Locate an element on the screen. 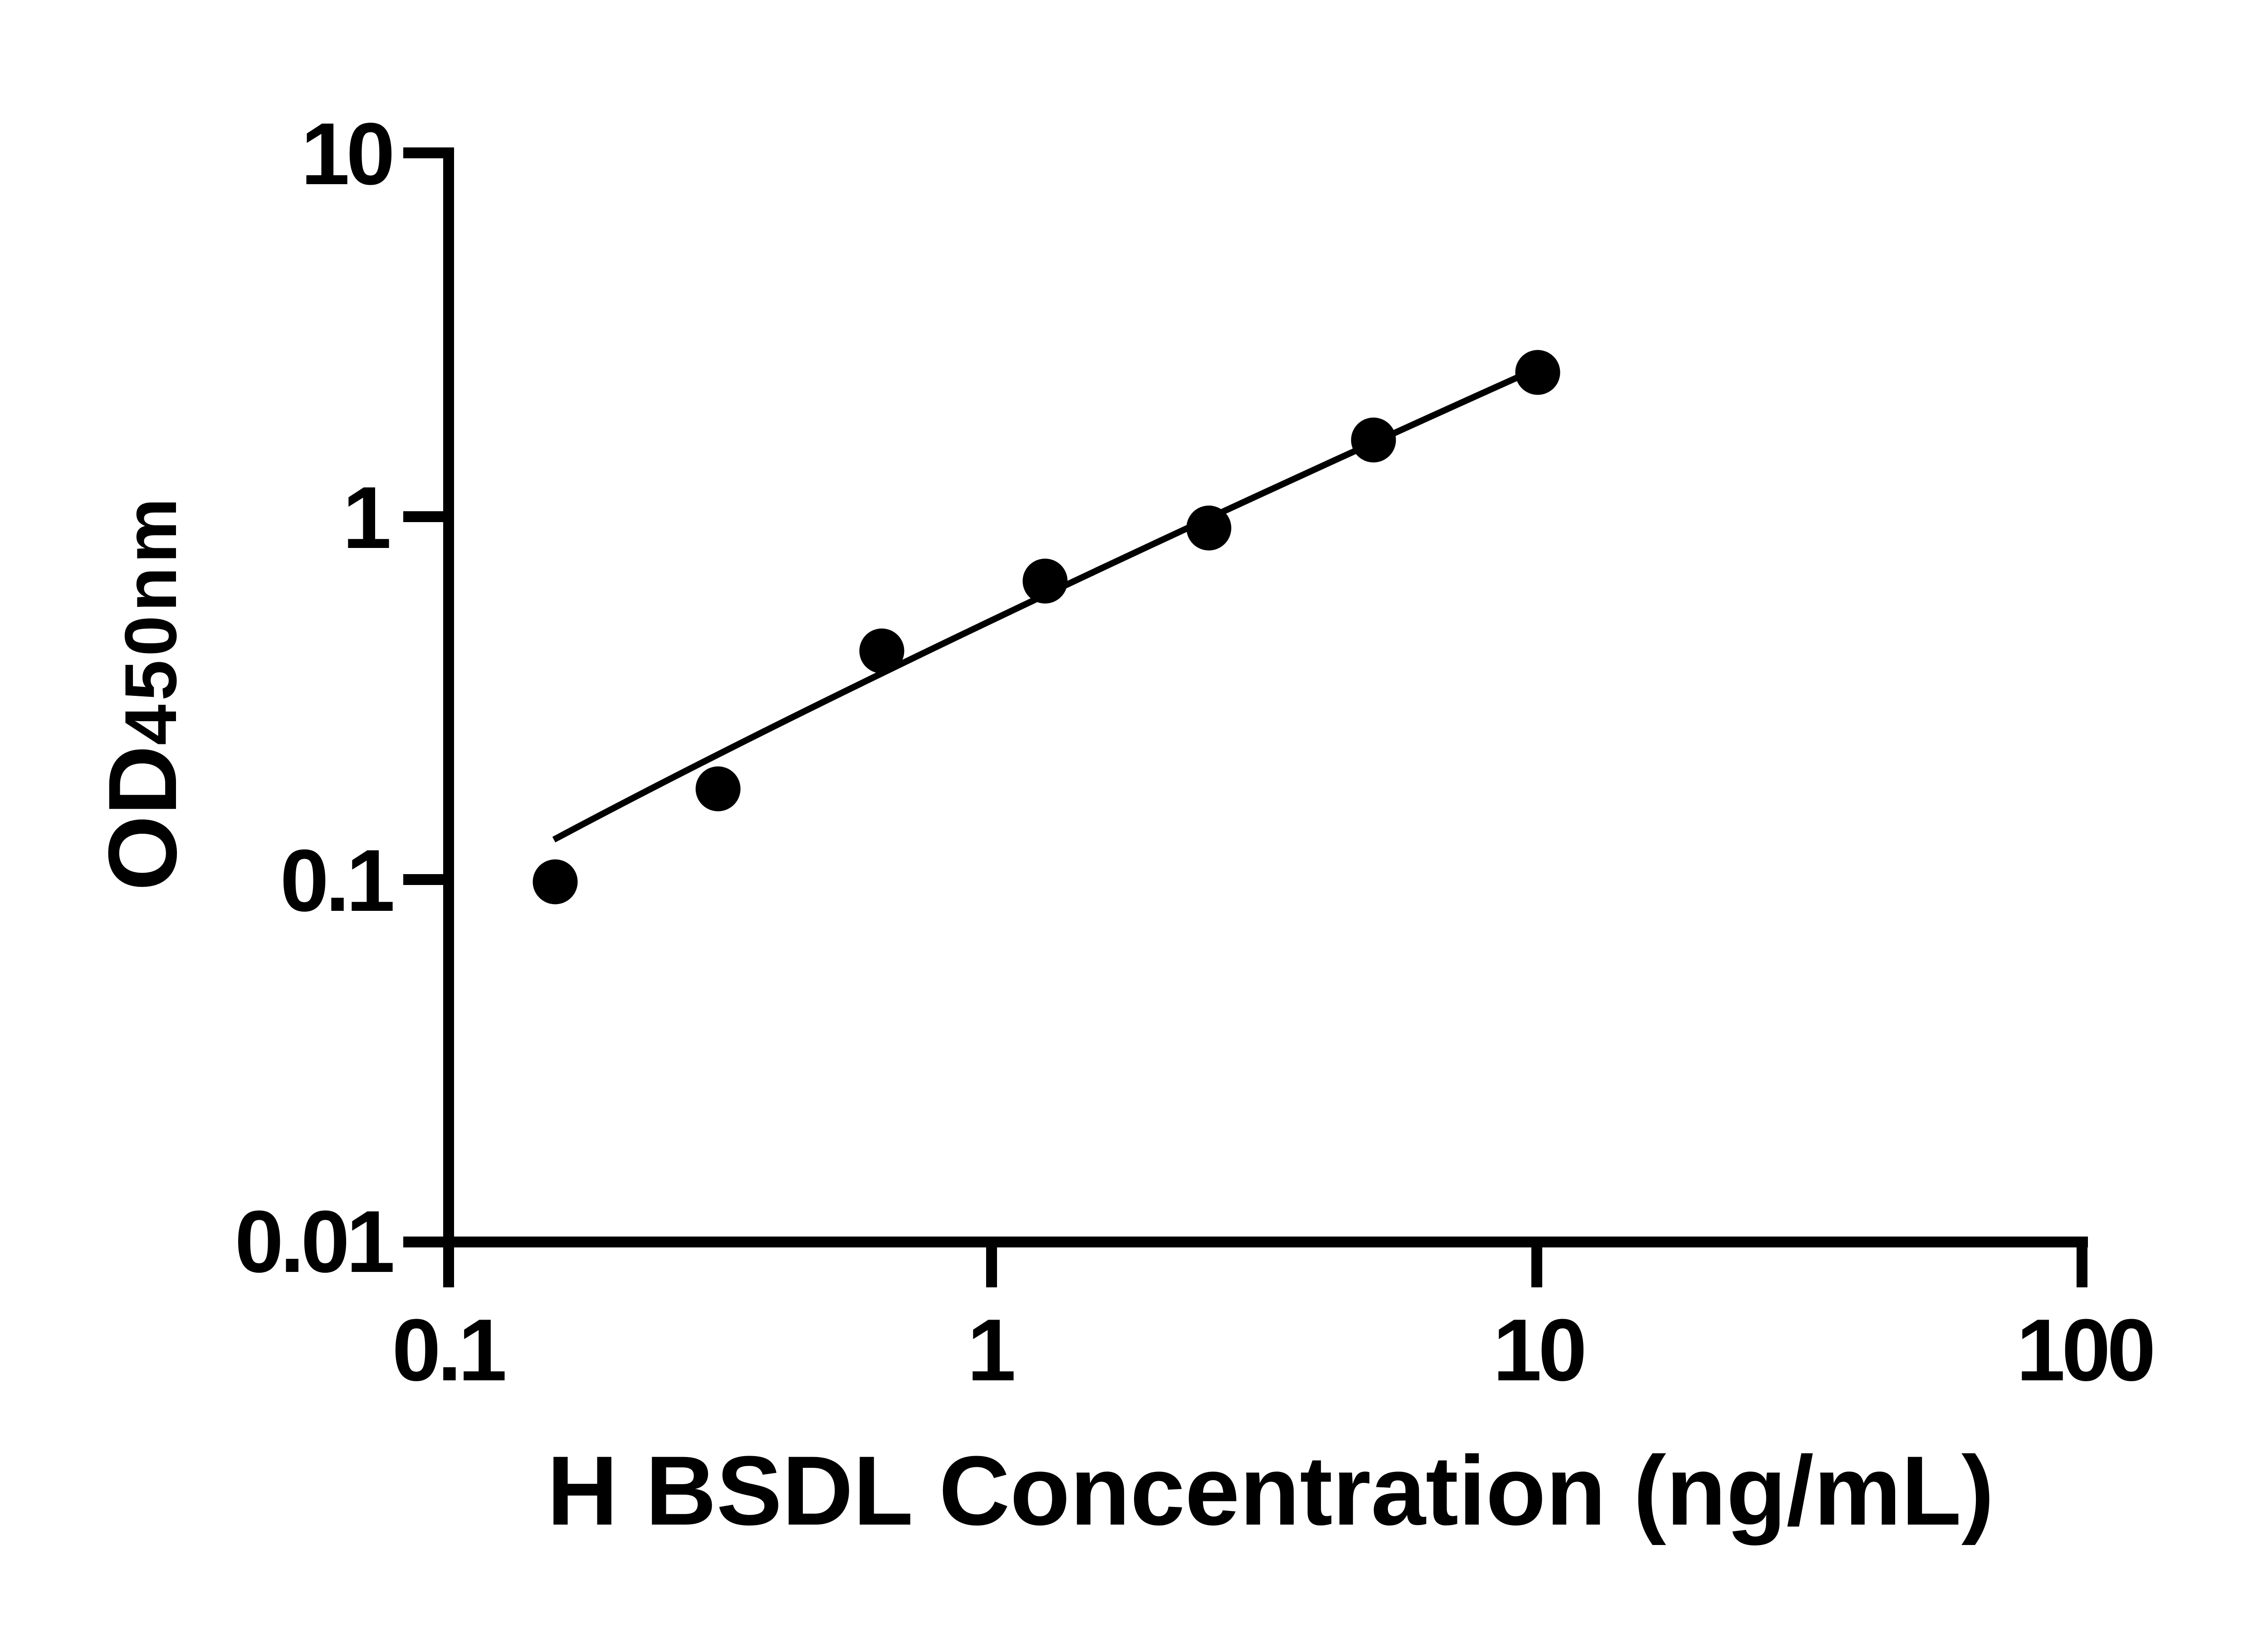  svg-text: 0.01 is located at coordinates (314, 1242).